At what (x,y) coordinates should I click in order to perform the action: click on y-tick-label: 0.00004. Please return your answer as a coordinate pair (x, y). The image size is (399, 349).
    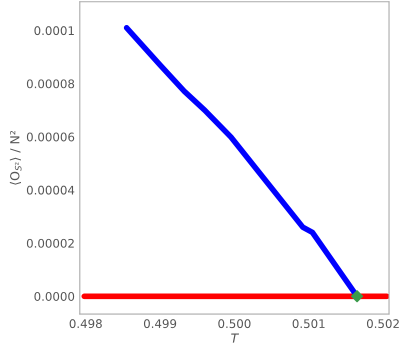
    Looking at the image, I should click on (50, 190).